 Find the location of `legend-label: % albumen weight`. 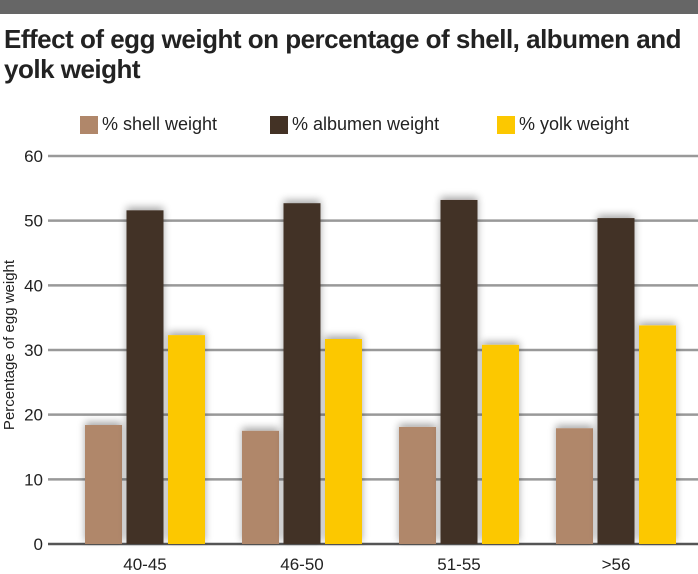

legend-label: % albumen weight is located at coordinates (366, 124).